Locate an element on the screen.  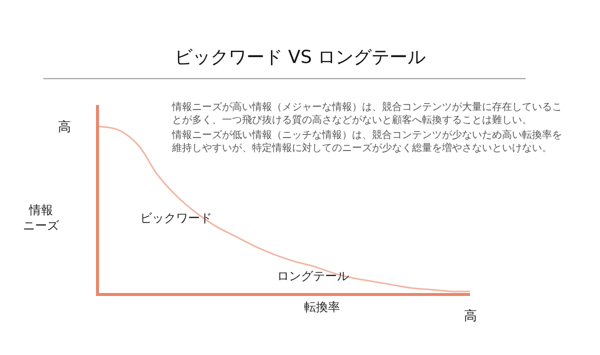
annotation: 情報ニーズが低い情報（ニッチな情報）は、競合コンテンツが少ないため高い転換率を維持しやすいが、特定情報に対してのニーズが少なく総量を増やさないといけない。 is located at coordinates (366, 141).